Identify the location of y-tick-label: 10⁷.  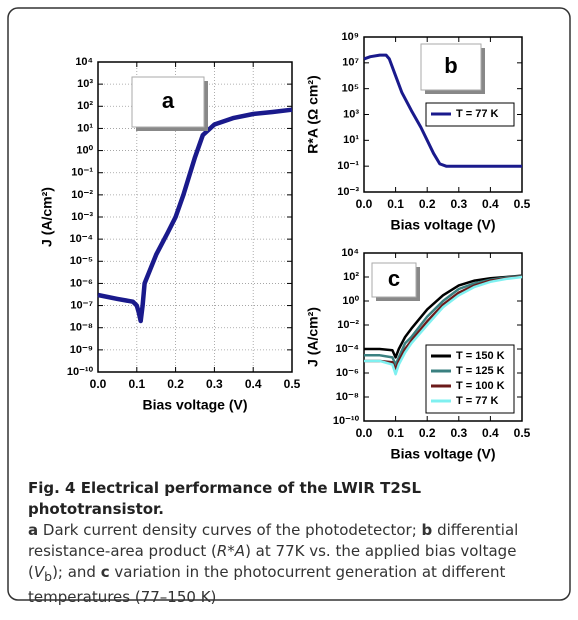
(350, 63).